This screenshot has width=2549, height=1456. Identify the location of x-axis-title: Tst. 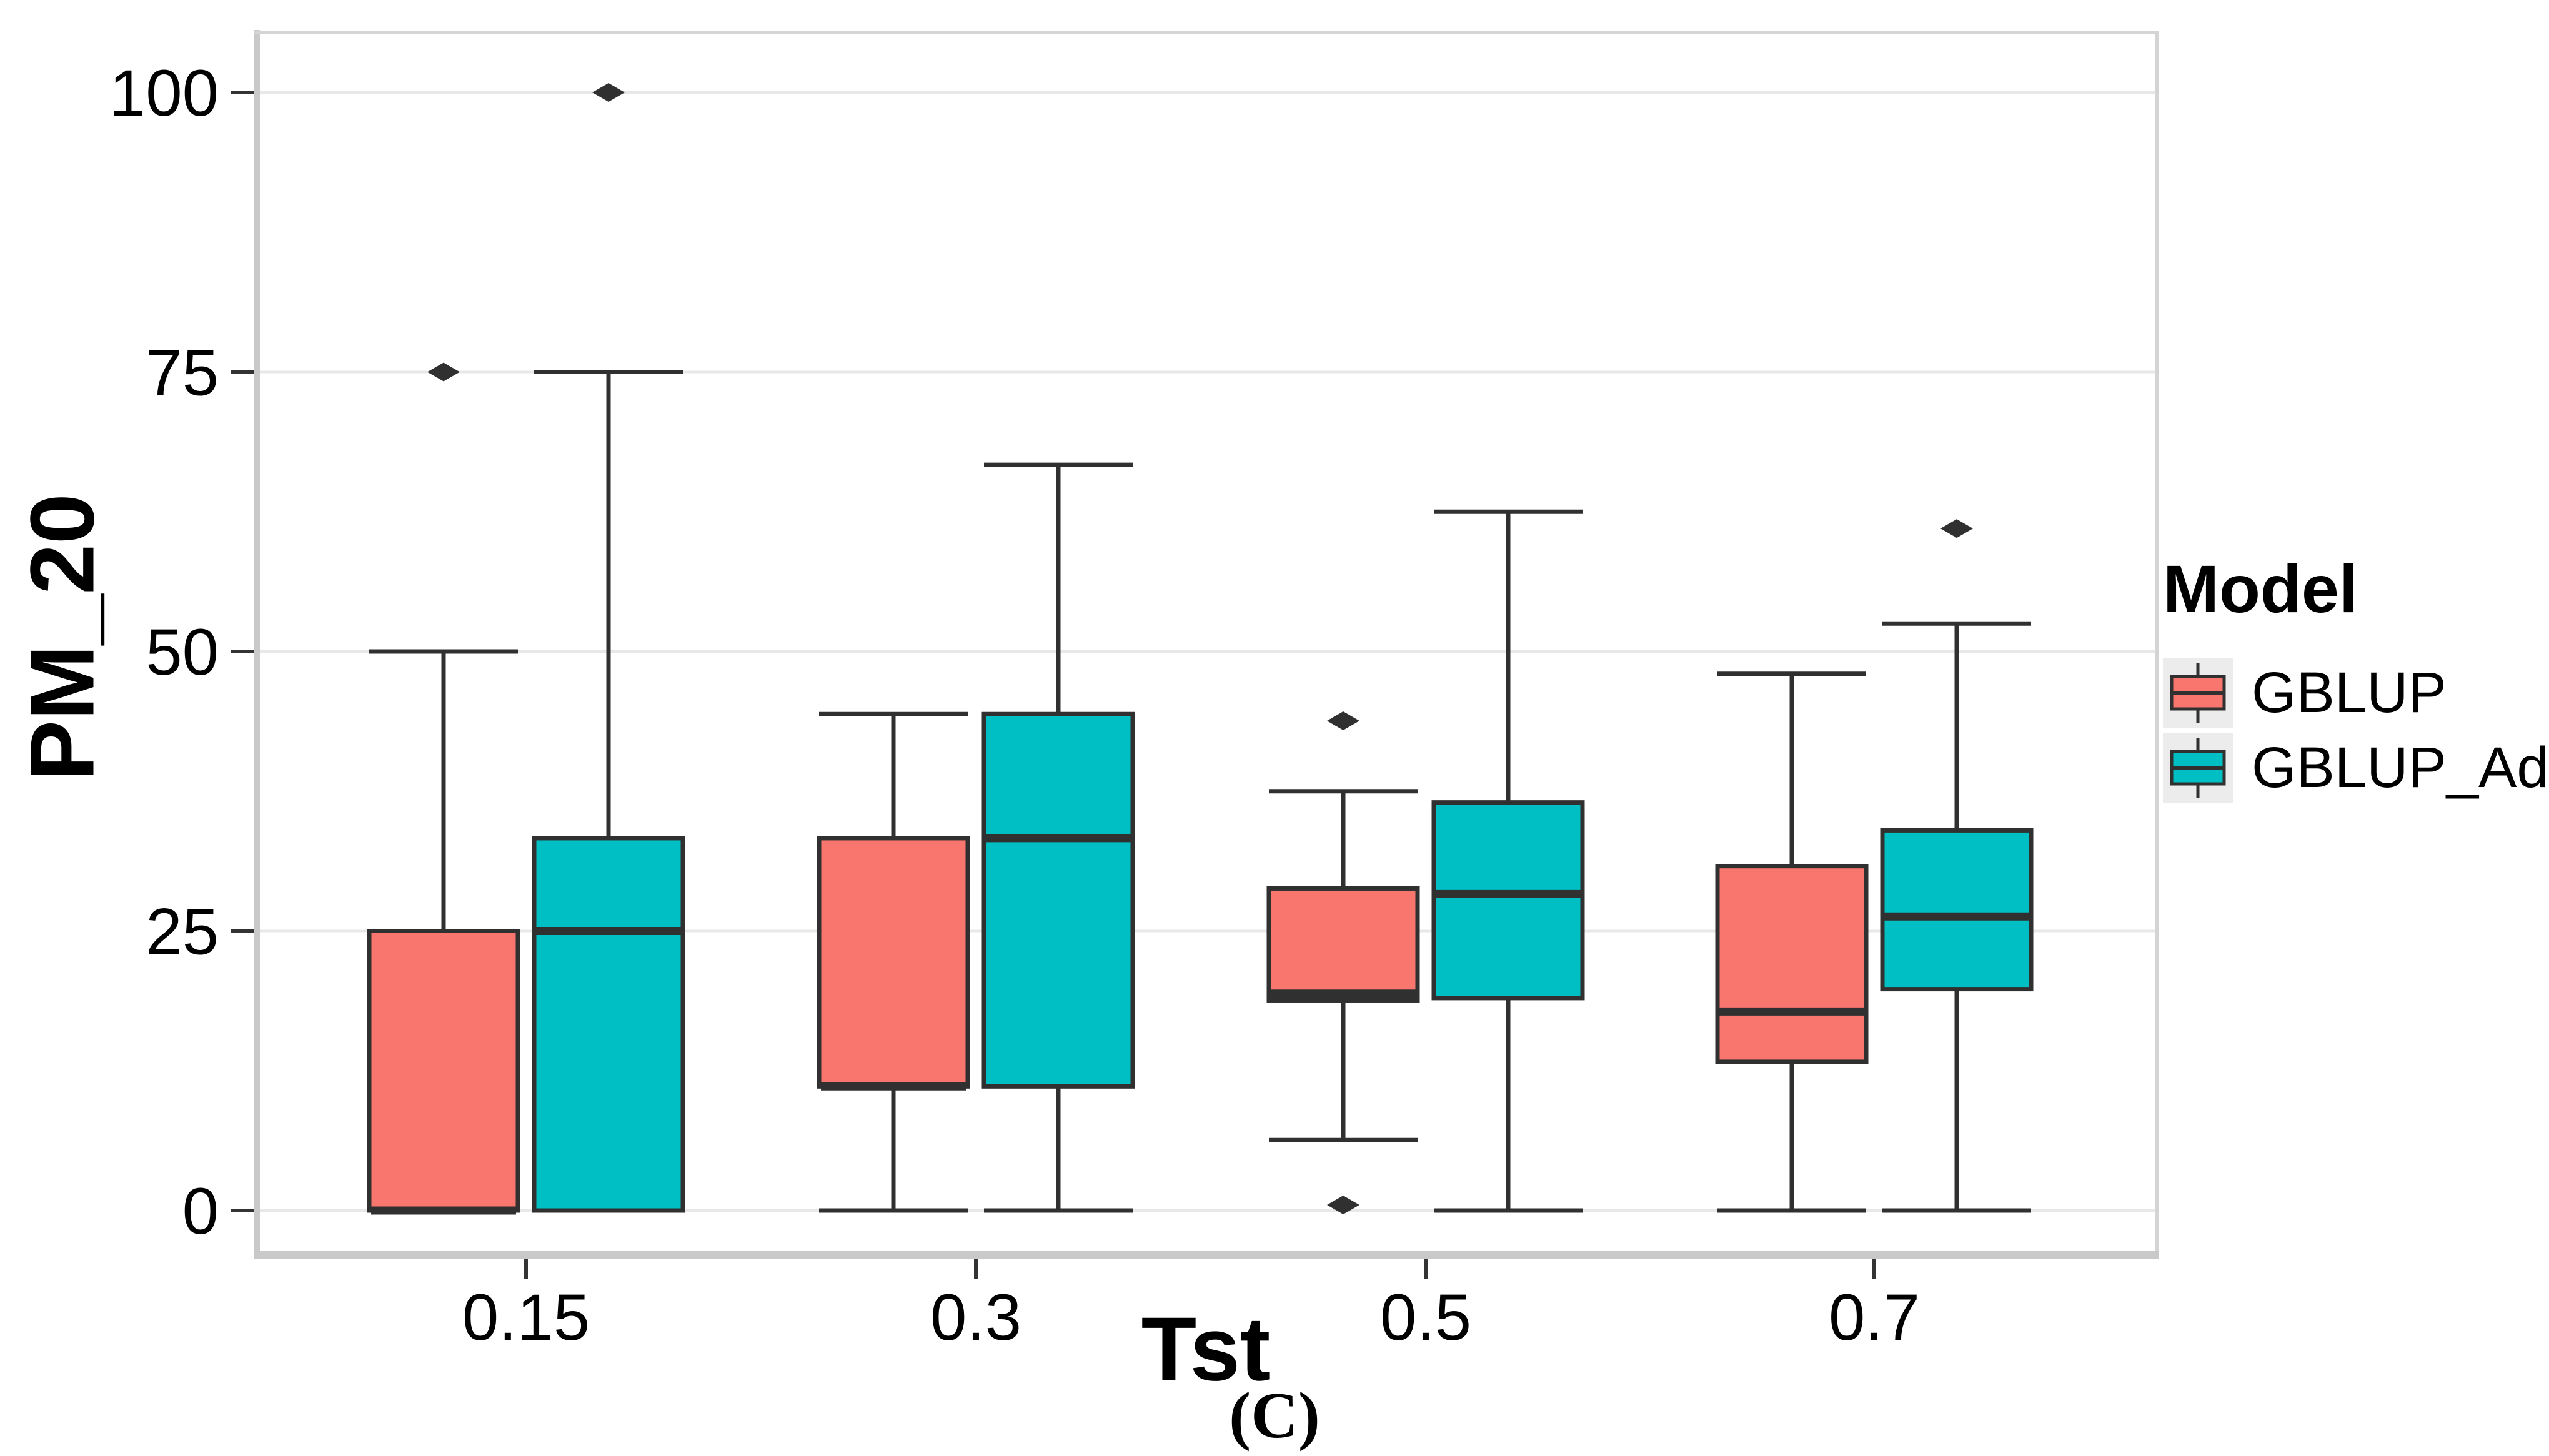
(1206, 1349).